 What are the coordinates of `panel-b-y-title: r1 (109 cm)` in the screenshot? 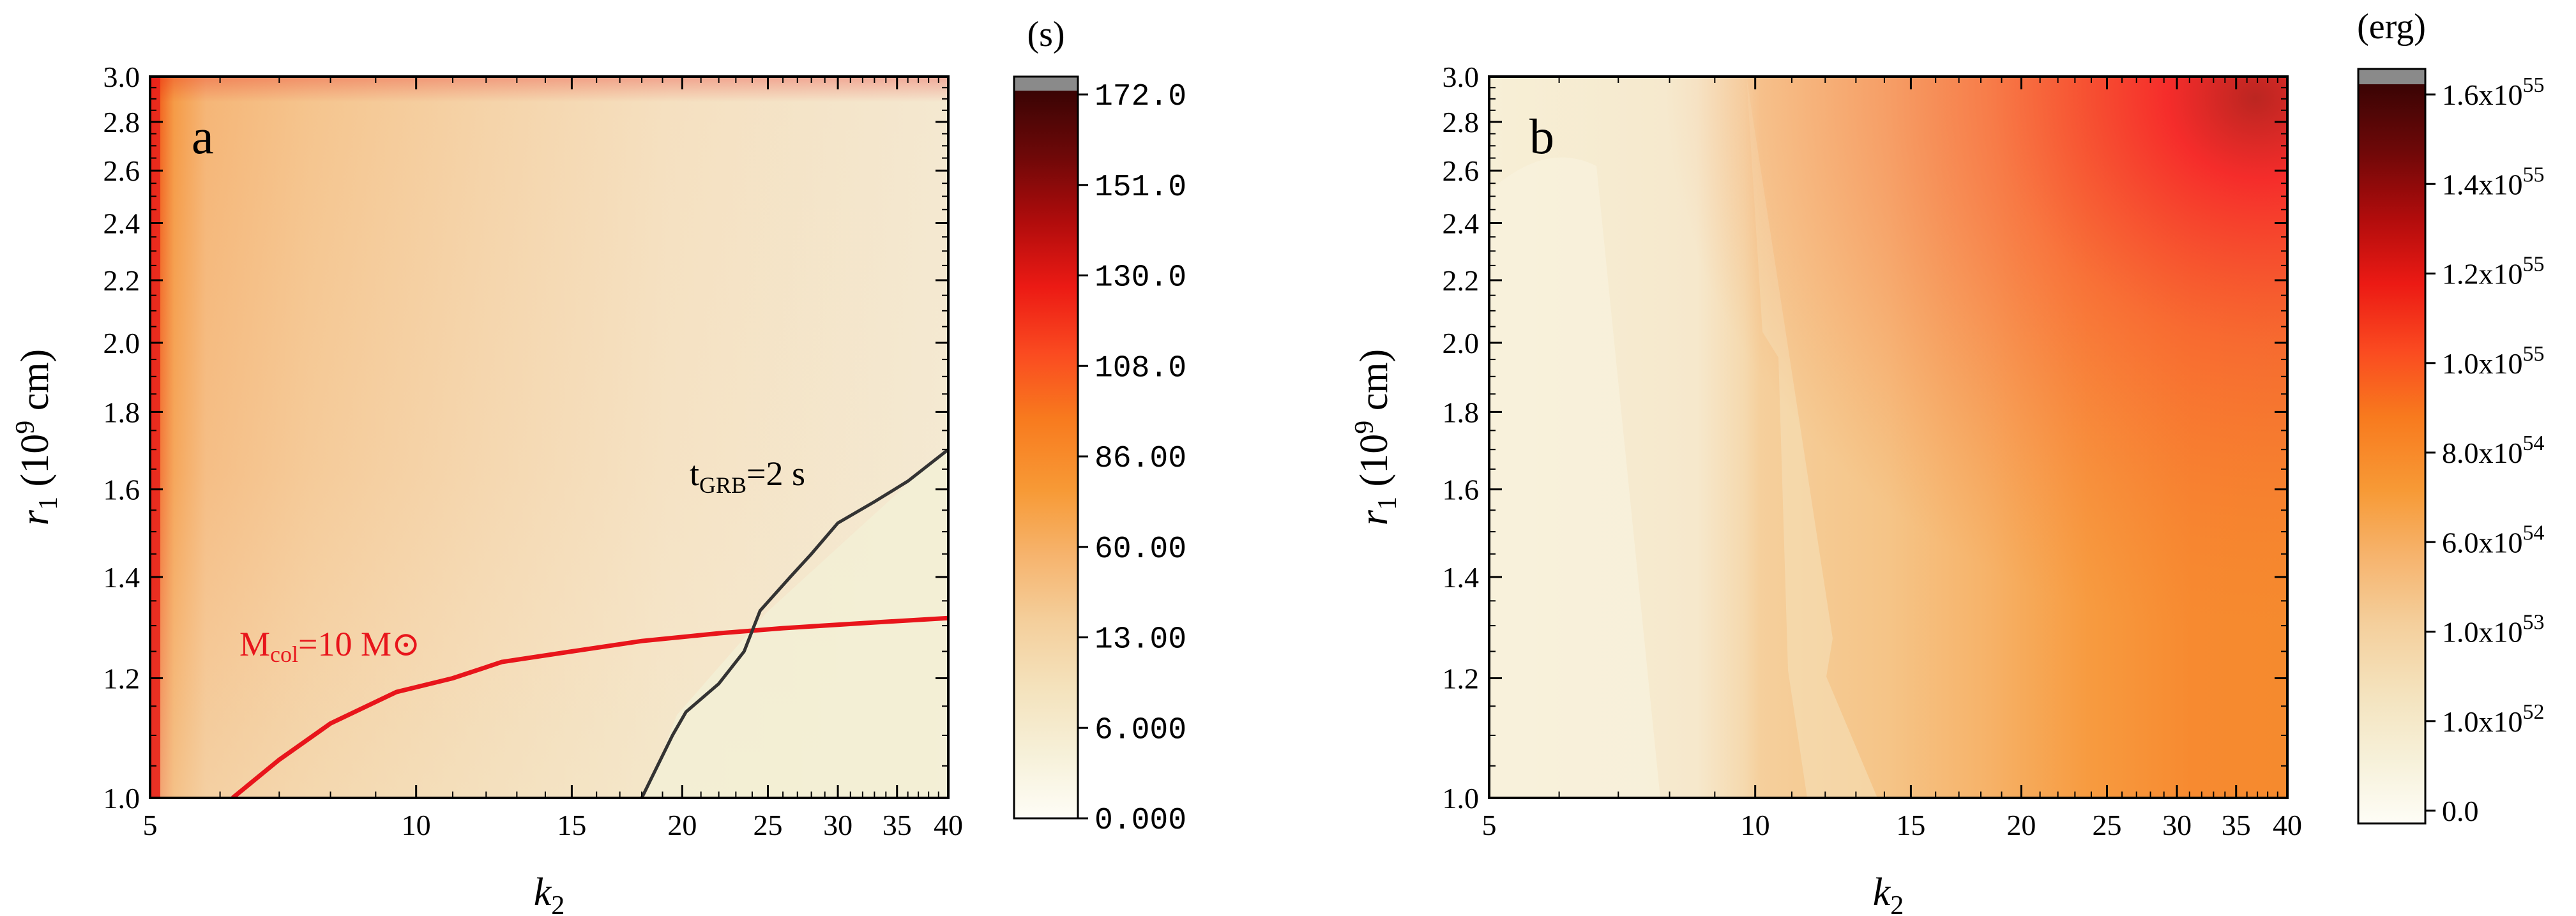 It's located at (1376, 437).